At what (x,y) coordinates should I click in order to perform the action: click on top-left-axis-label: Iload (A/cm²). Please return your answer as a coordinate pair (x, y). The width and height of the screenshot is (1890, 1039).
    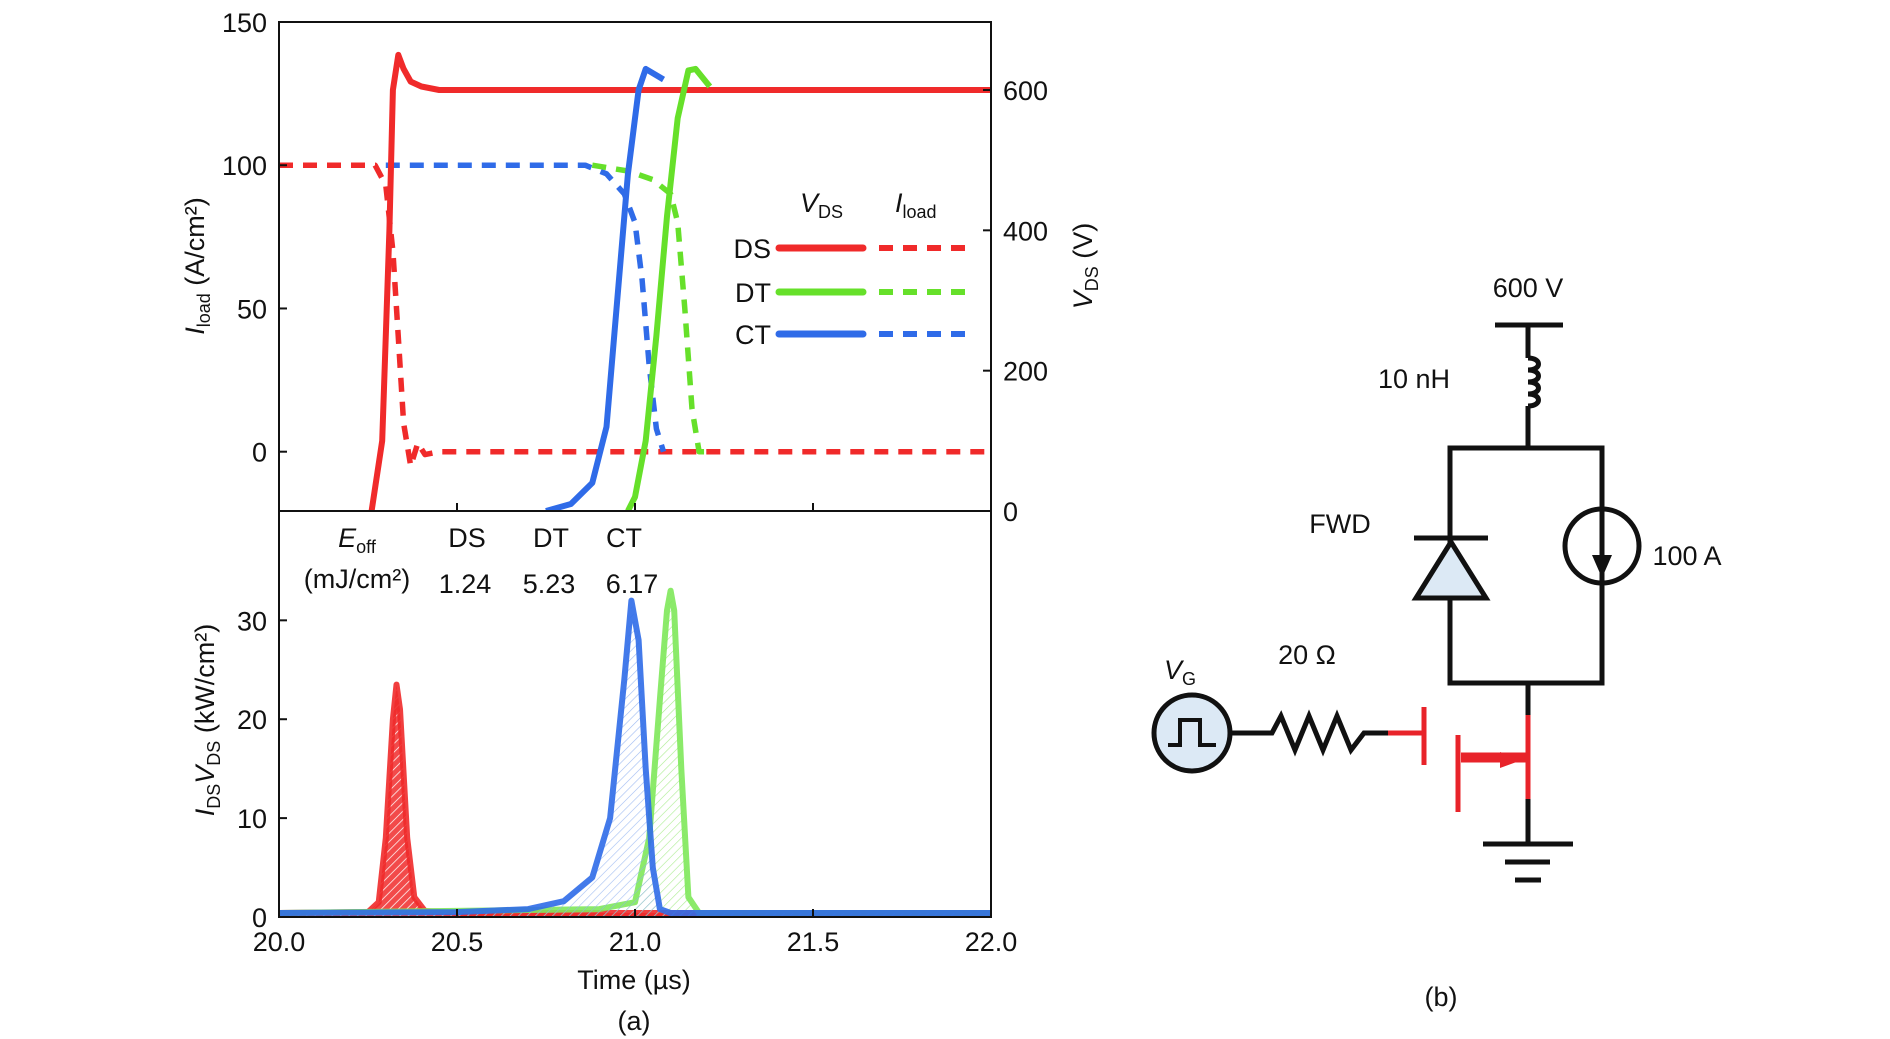
    Looking at the image, I should click on (197, 266).